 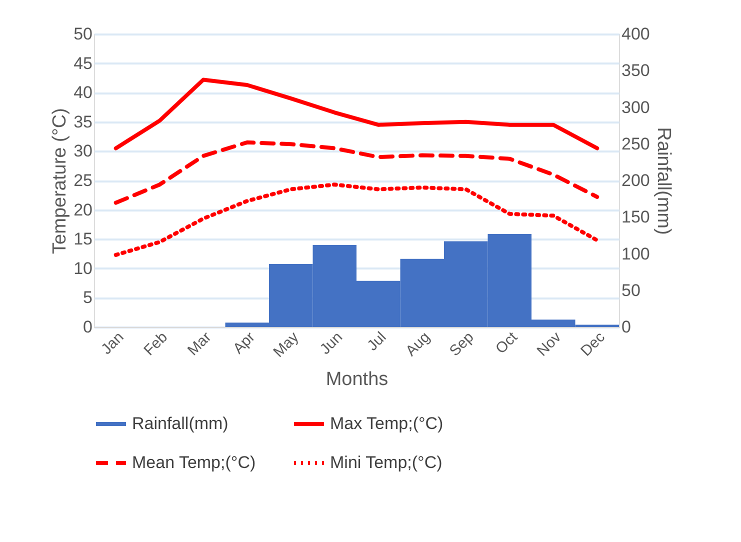 What do you see at coordinates (636, 34) in the screenshot?
I see `y2-tick-label: 400` at bounding box center [636, 34].